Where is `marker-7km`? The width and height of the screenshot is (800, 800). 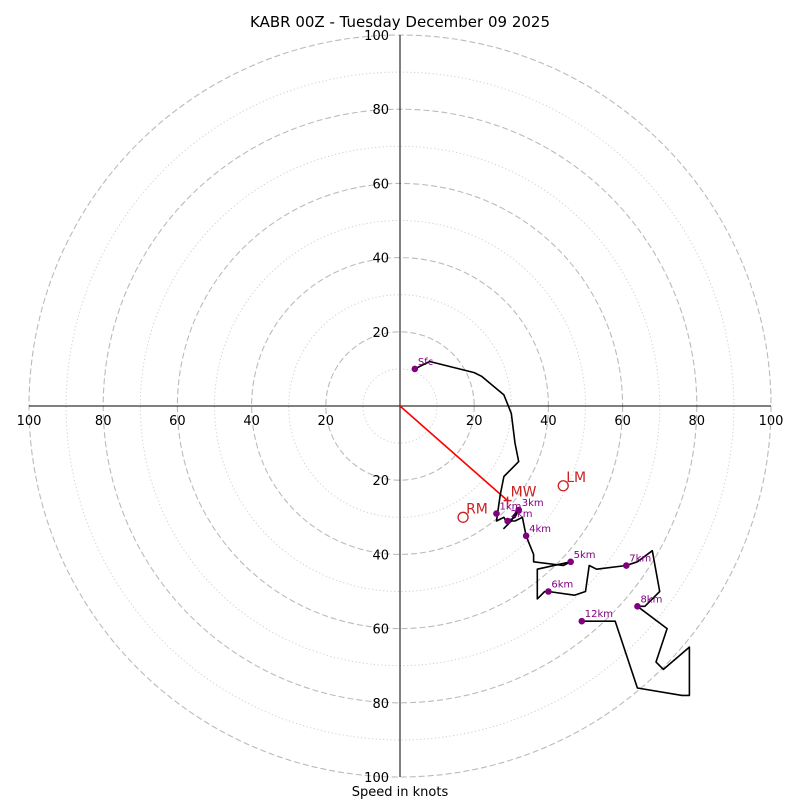 marker-7km is located at coordinates (626, 565).